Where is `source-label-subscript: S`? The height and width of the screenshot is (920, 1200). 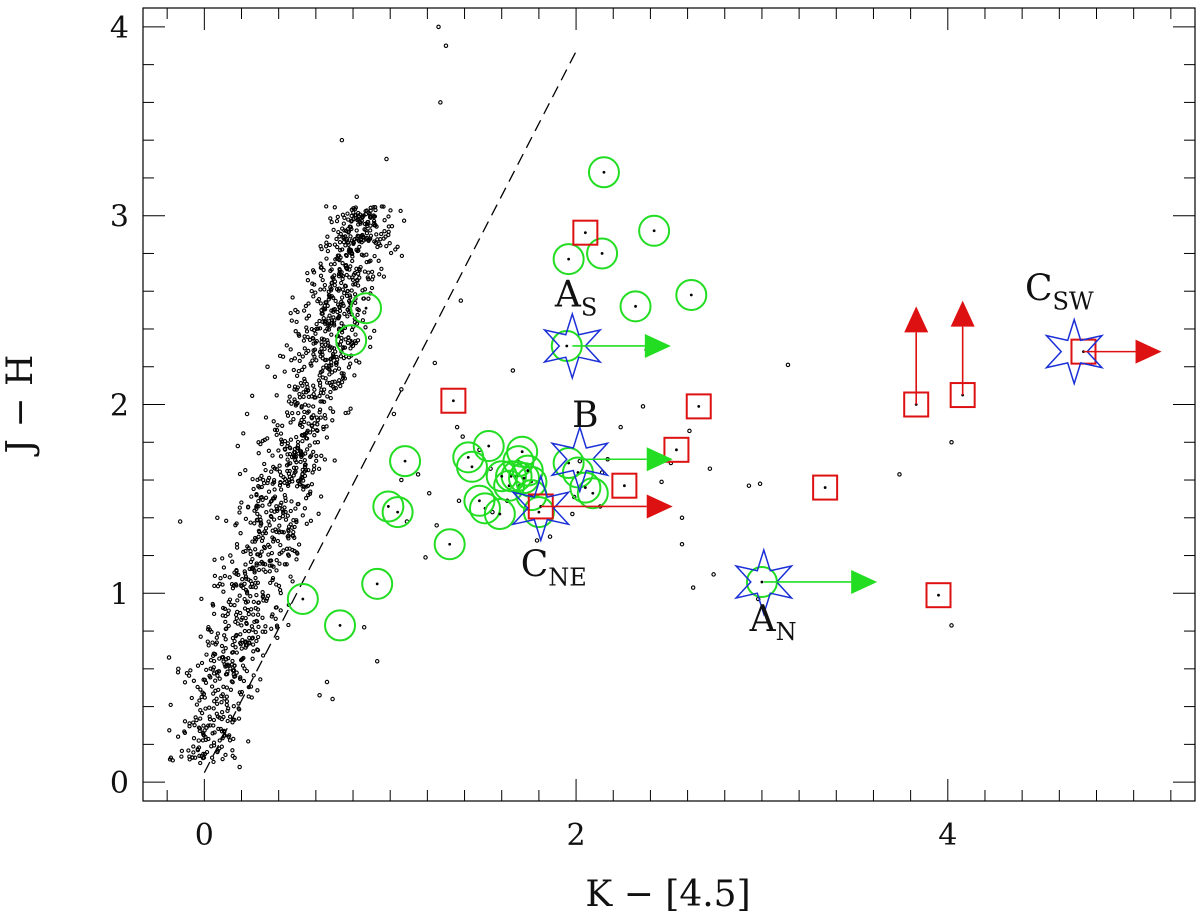
source-label-subscript: S is located at coordinates (589, 307).